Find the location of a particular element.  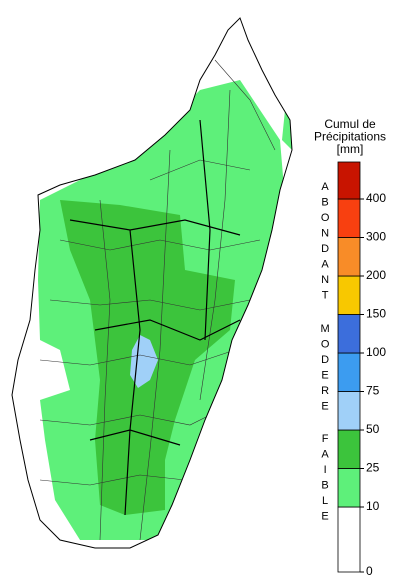

legend-group: FAIBLE is located at coordinates (325, 479).